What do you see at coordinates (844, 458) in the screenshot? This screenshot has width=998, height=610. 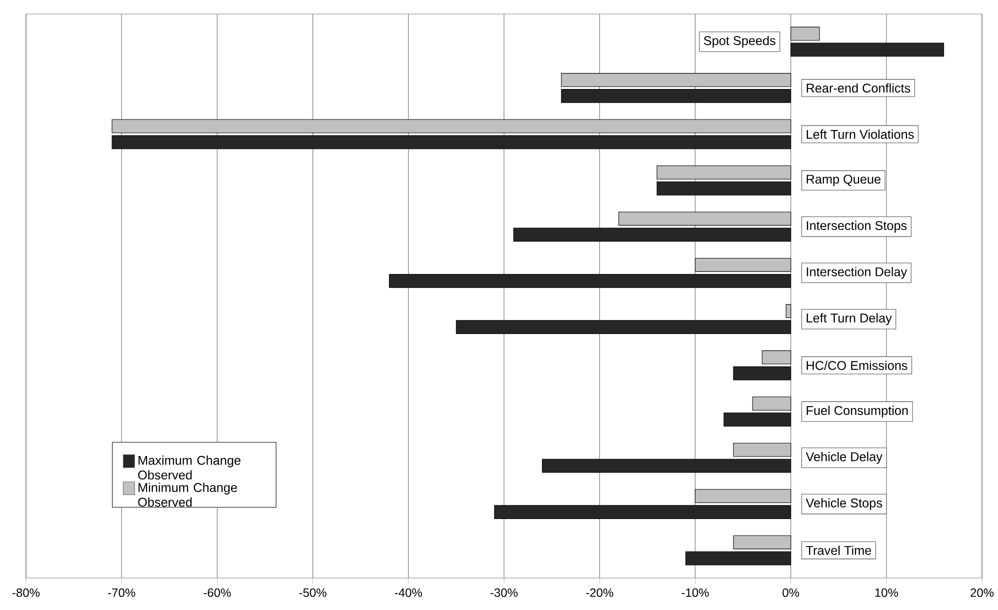 I see `y-tick-label: Vehicle Delay` at bounding box center [844, 458].